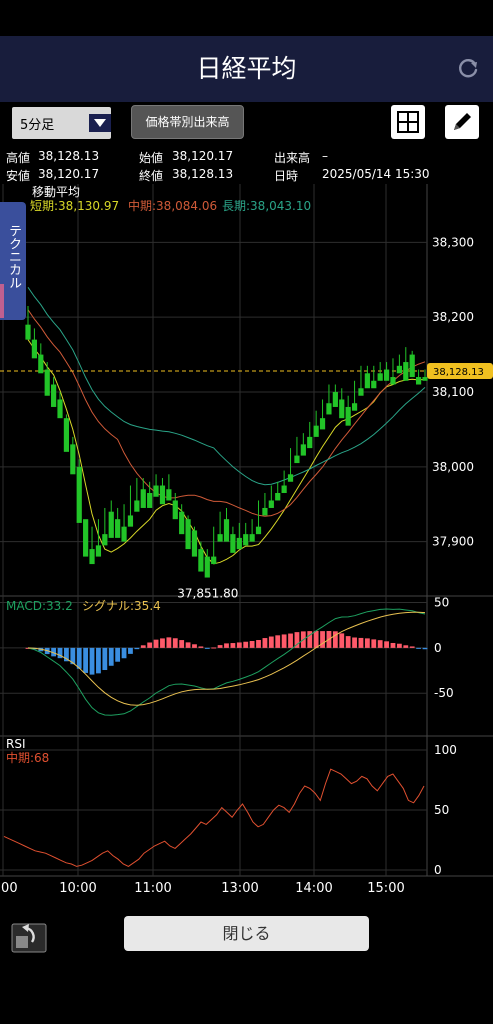 This screenshot has height=1024, width=493. Describe the element at coordinates (172, 205) in the screenshot. I see `mid-ma-legend: 中期:38,084.06` at that location.